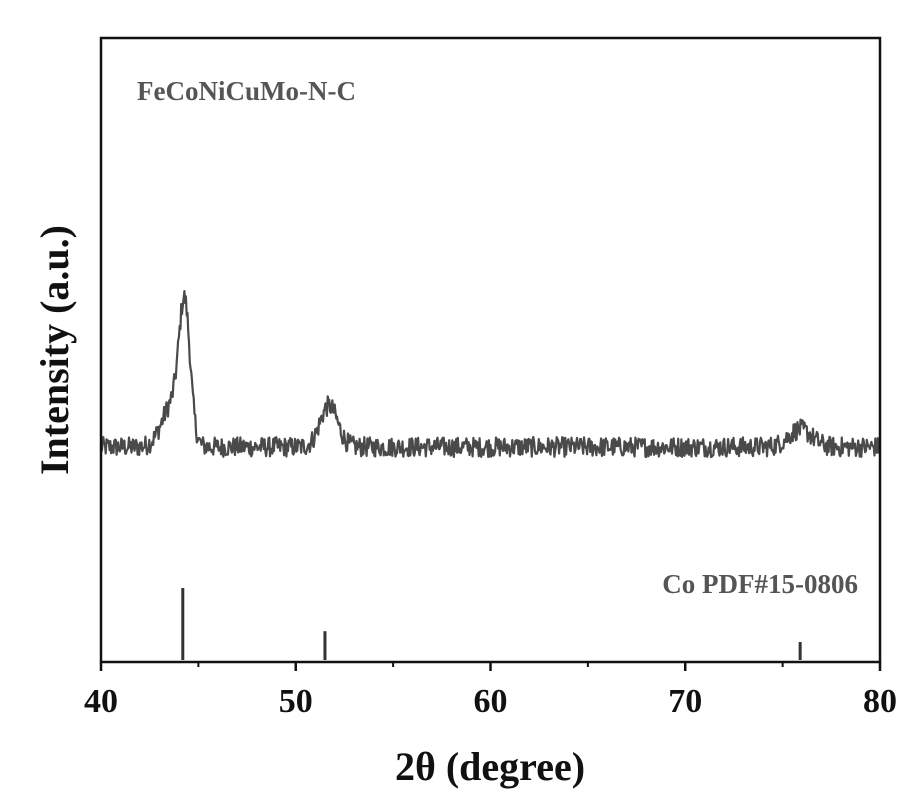 This screenshot has height=809, width=916. I want to click on x-axis-label: 2θ (degree), so click(490, 766).